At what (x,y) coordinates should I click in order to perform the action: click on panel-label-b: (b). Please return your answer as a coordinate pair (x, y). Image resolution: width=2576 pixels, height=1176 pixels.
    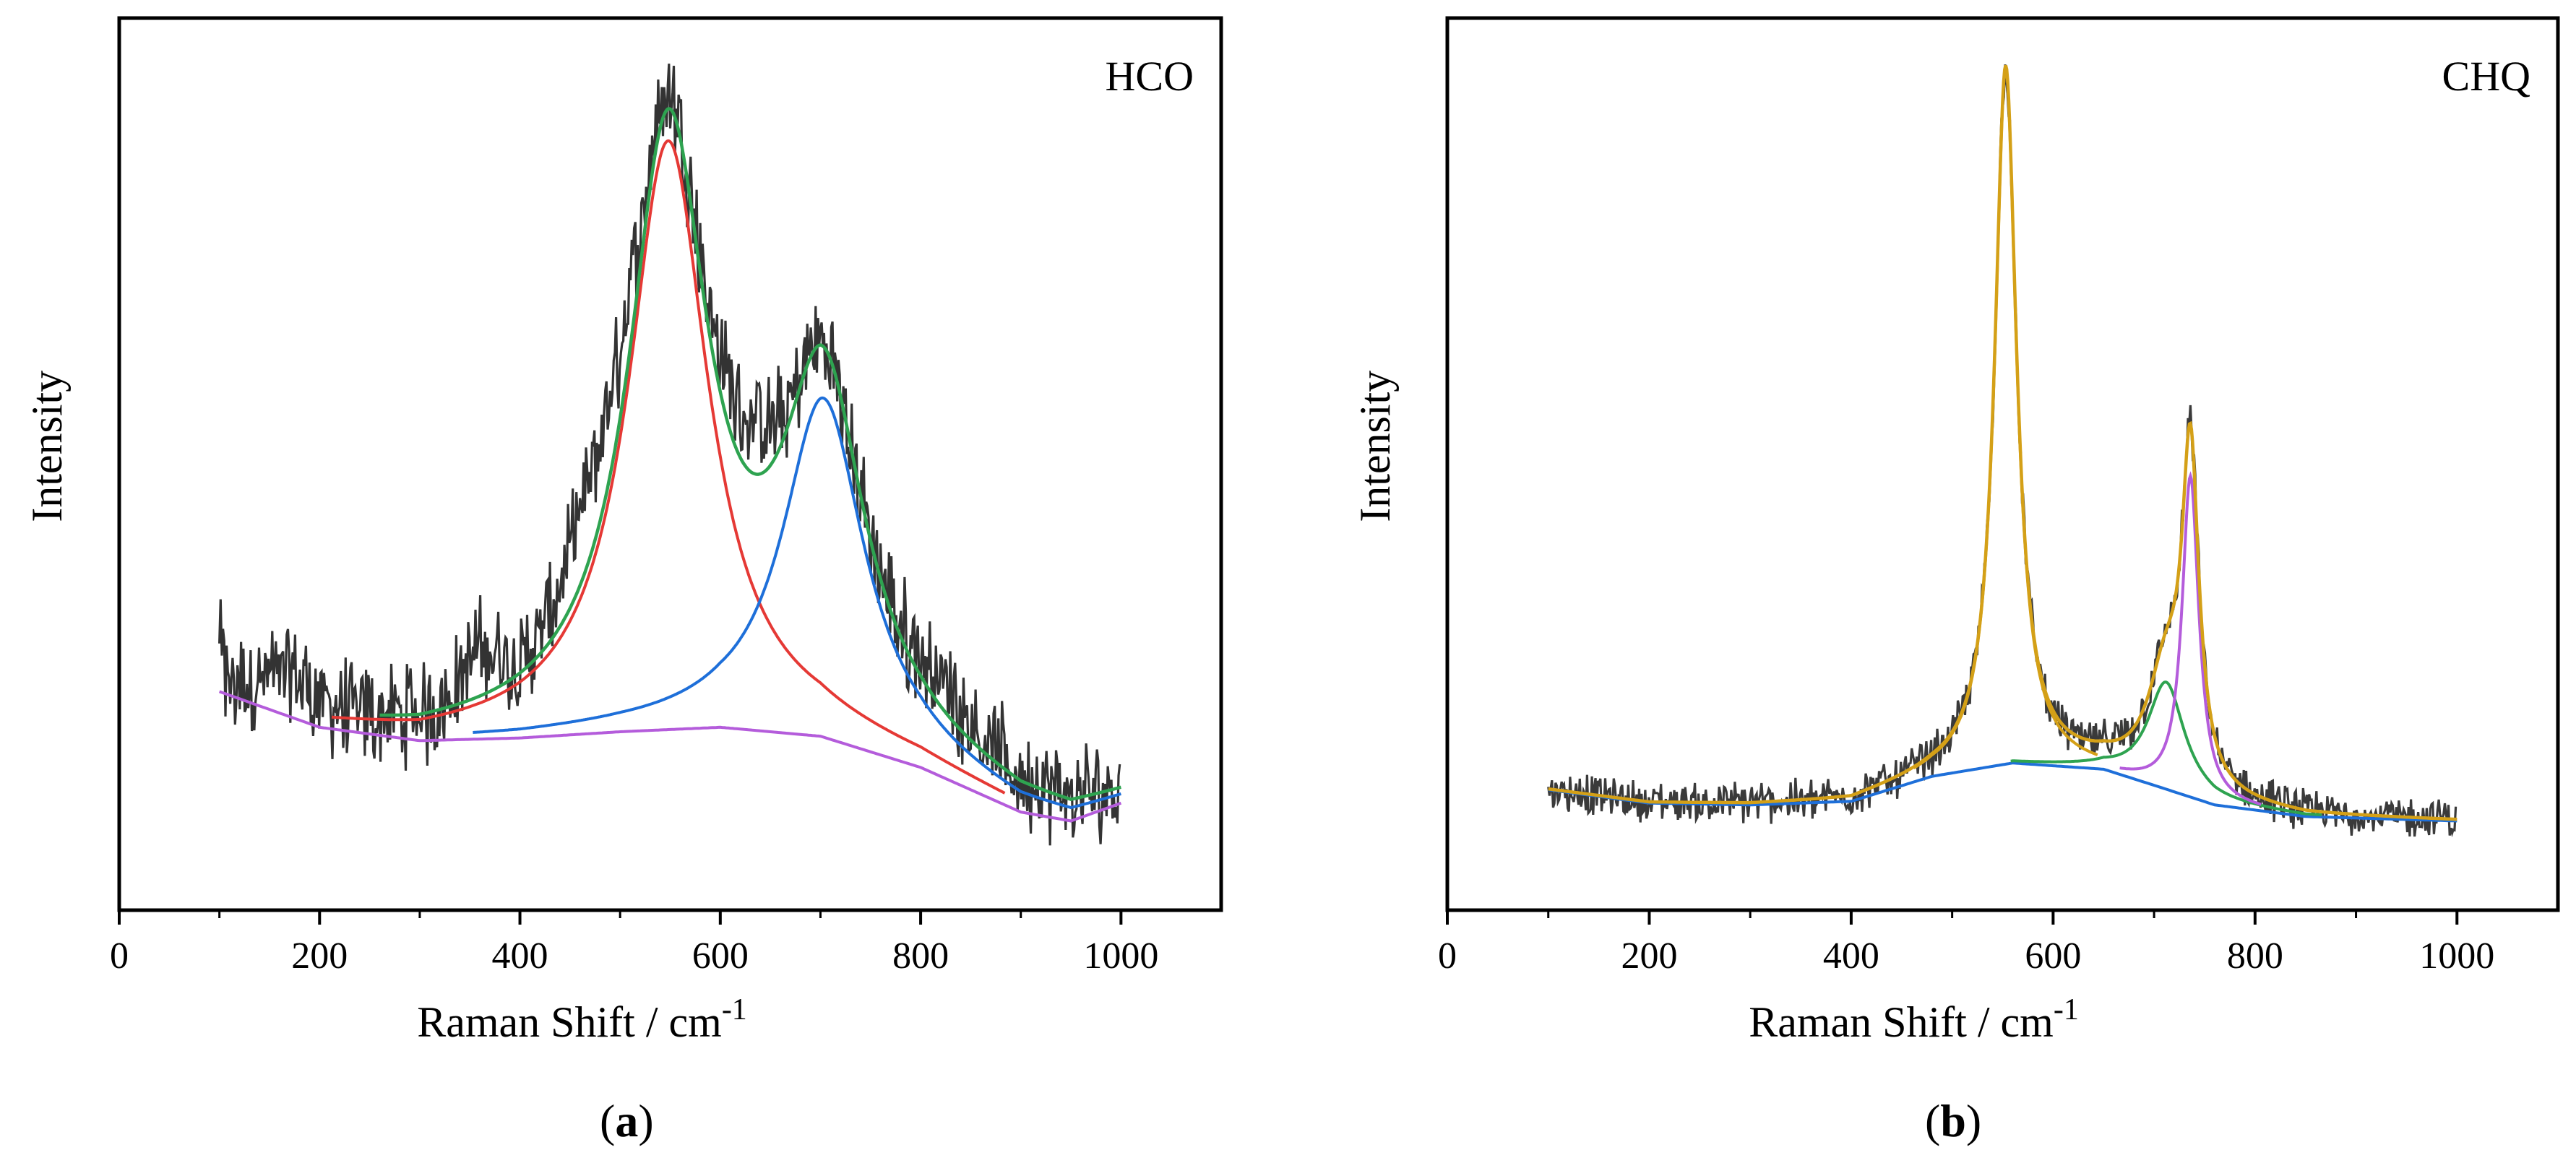
    Looking at the image, I should click on (1953, 1120).